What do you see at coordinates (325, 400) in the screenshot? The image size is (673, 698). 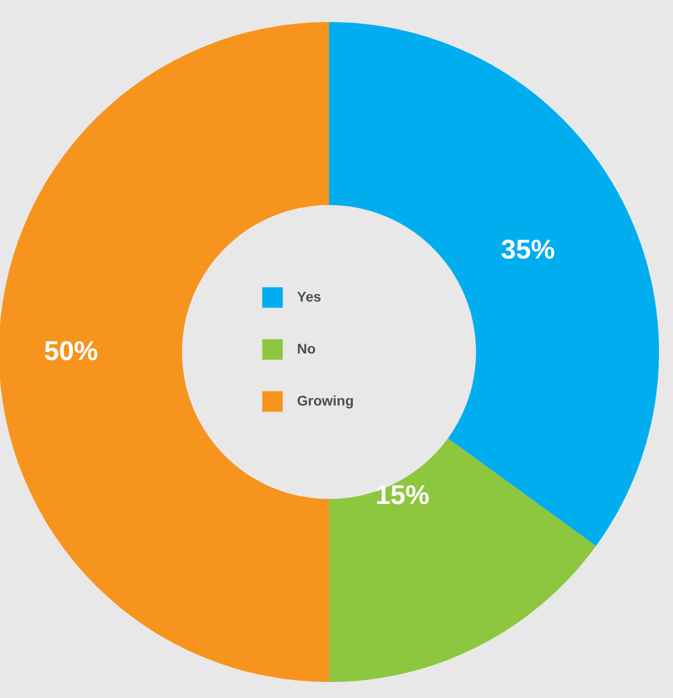 I see `legend-label: Growing` at bounding box center [325, 400].